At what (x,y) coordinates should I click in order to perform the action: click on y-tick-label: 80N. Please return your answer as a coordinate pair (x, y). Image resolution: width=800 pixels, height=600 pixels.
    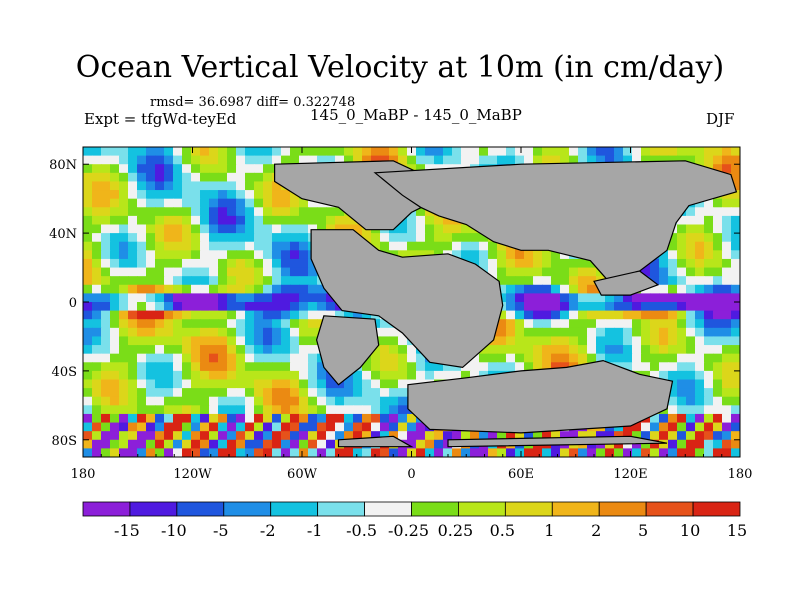
    Looking at the image, I should click on (63, 165).